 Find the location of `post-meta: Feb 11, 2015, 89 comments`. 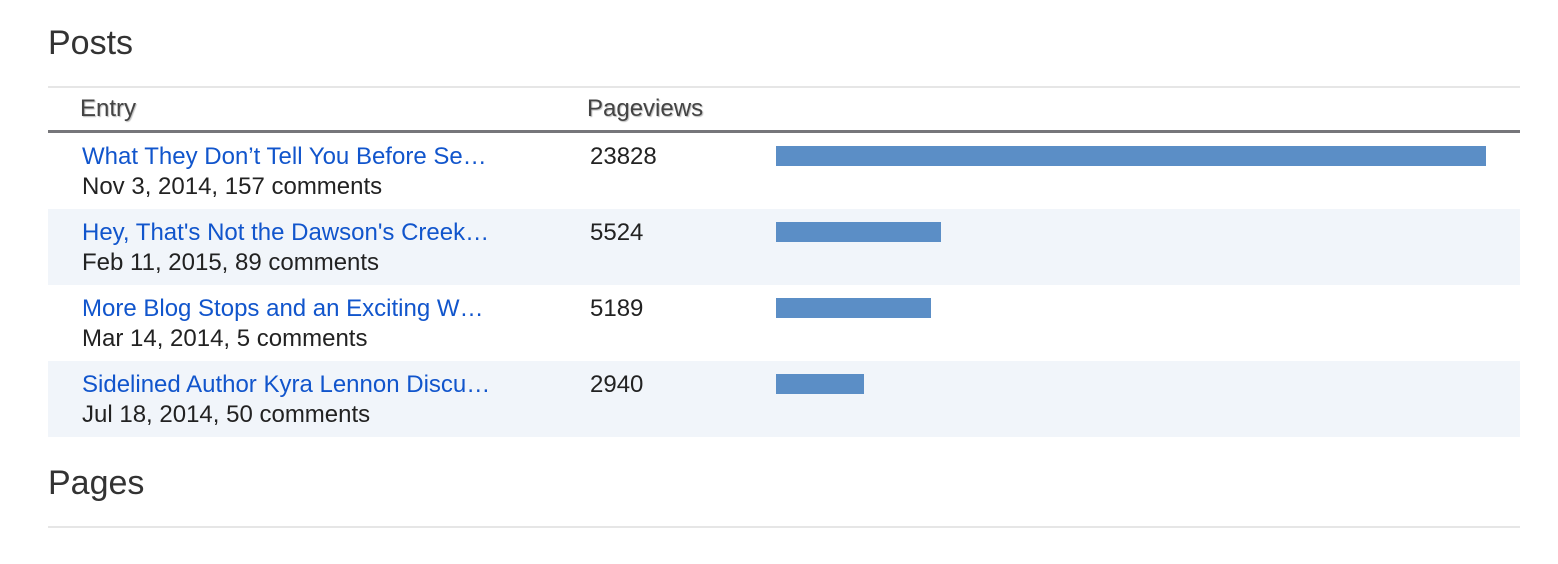

post-meta: Feb 11, 2015, 89 comments is located at coordinates (231, 262).